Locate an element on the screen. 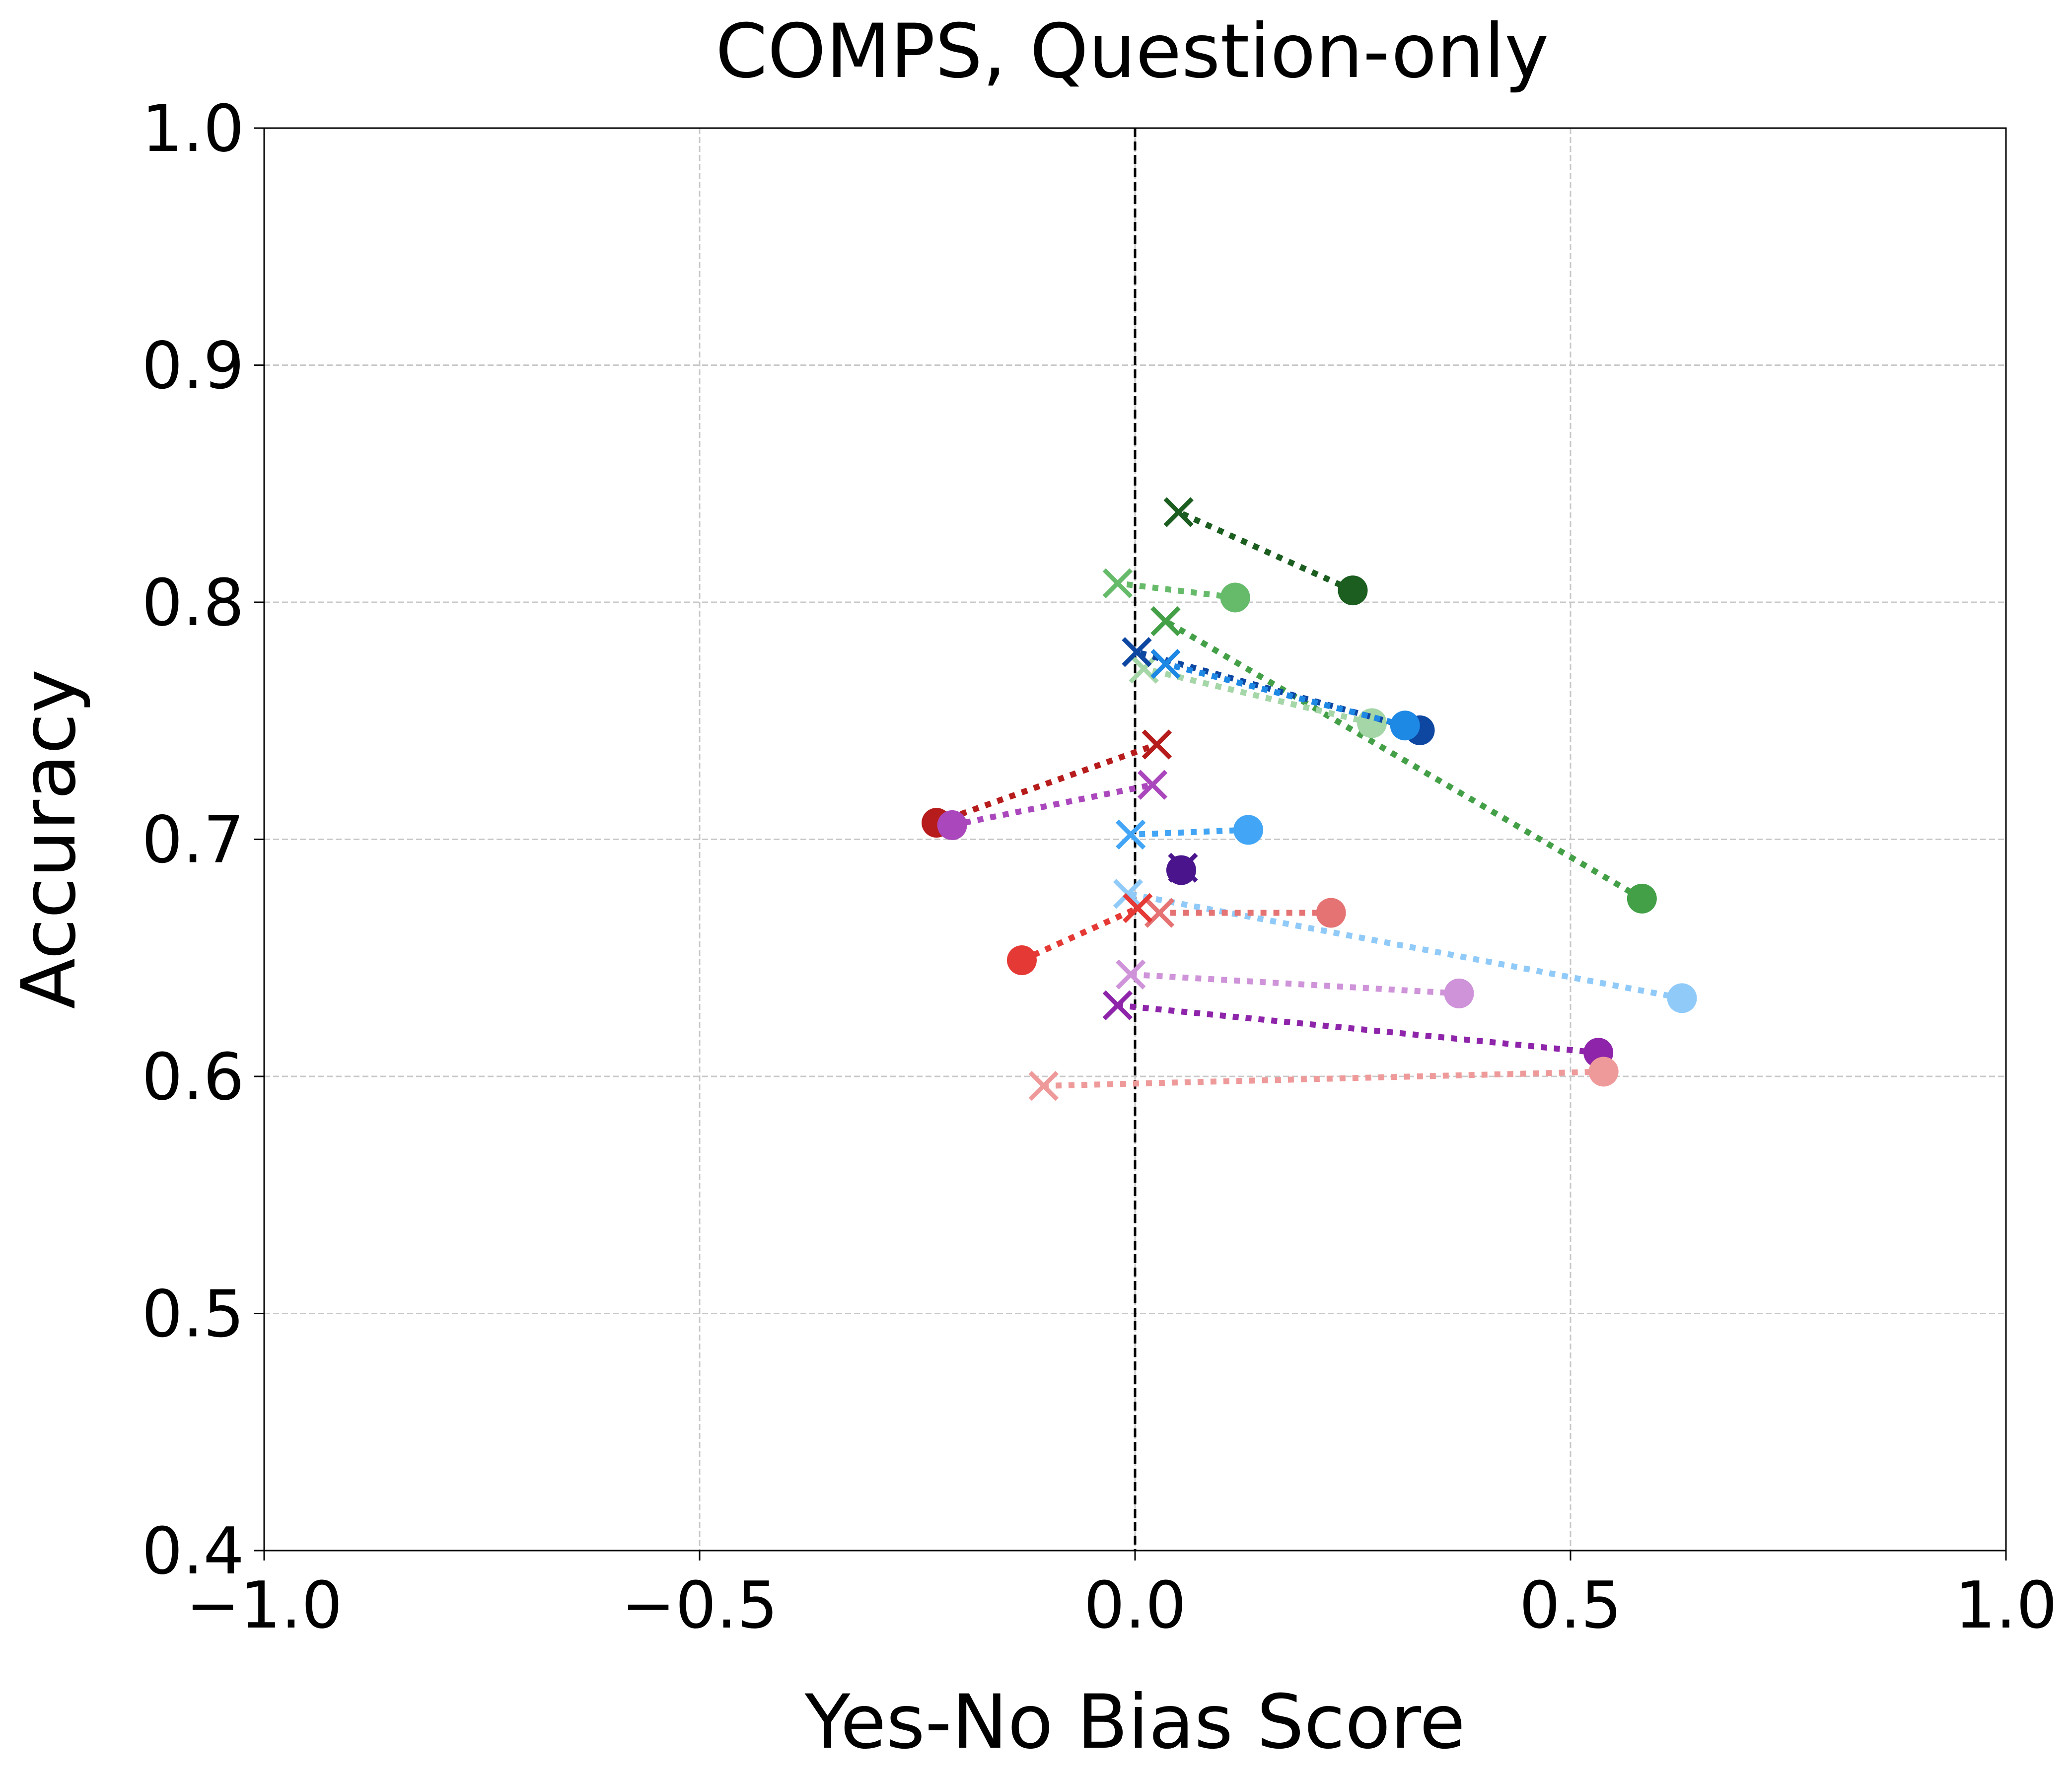 The width and height of the screenshot is (2072, 1774). x-tick-label: 0.5 is located at coordinates (1570, 1605).